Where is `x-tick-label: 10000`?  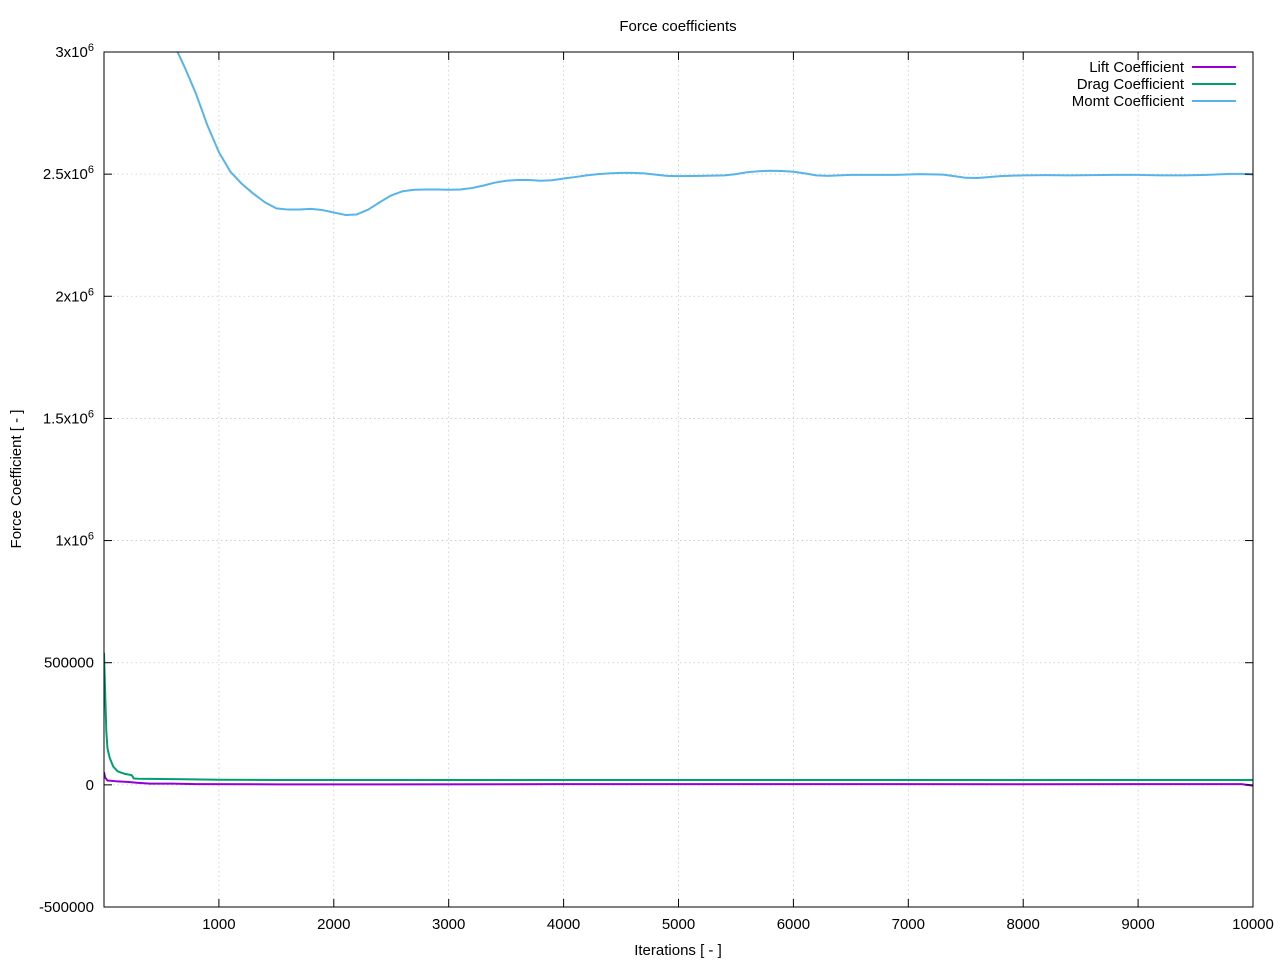 x-tick-label: 10000 is located at coordinates (1253, 924).